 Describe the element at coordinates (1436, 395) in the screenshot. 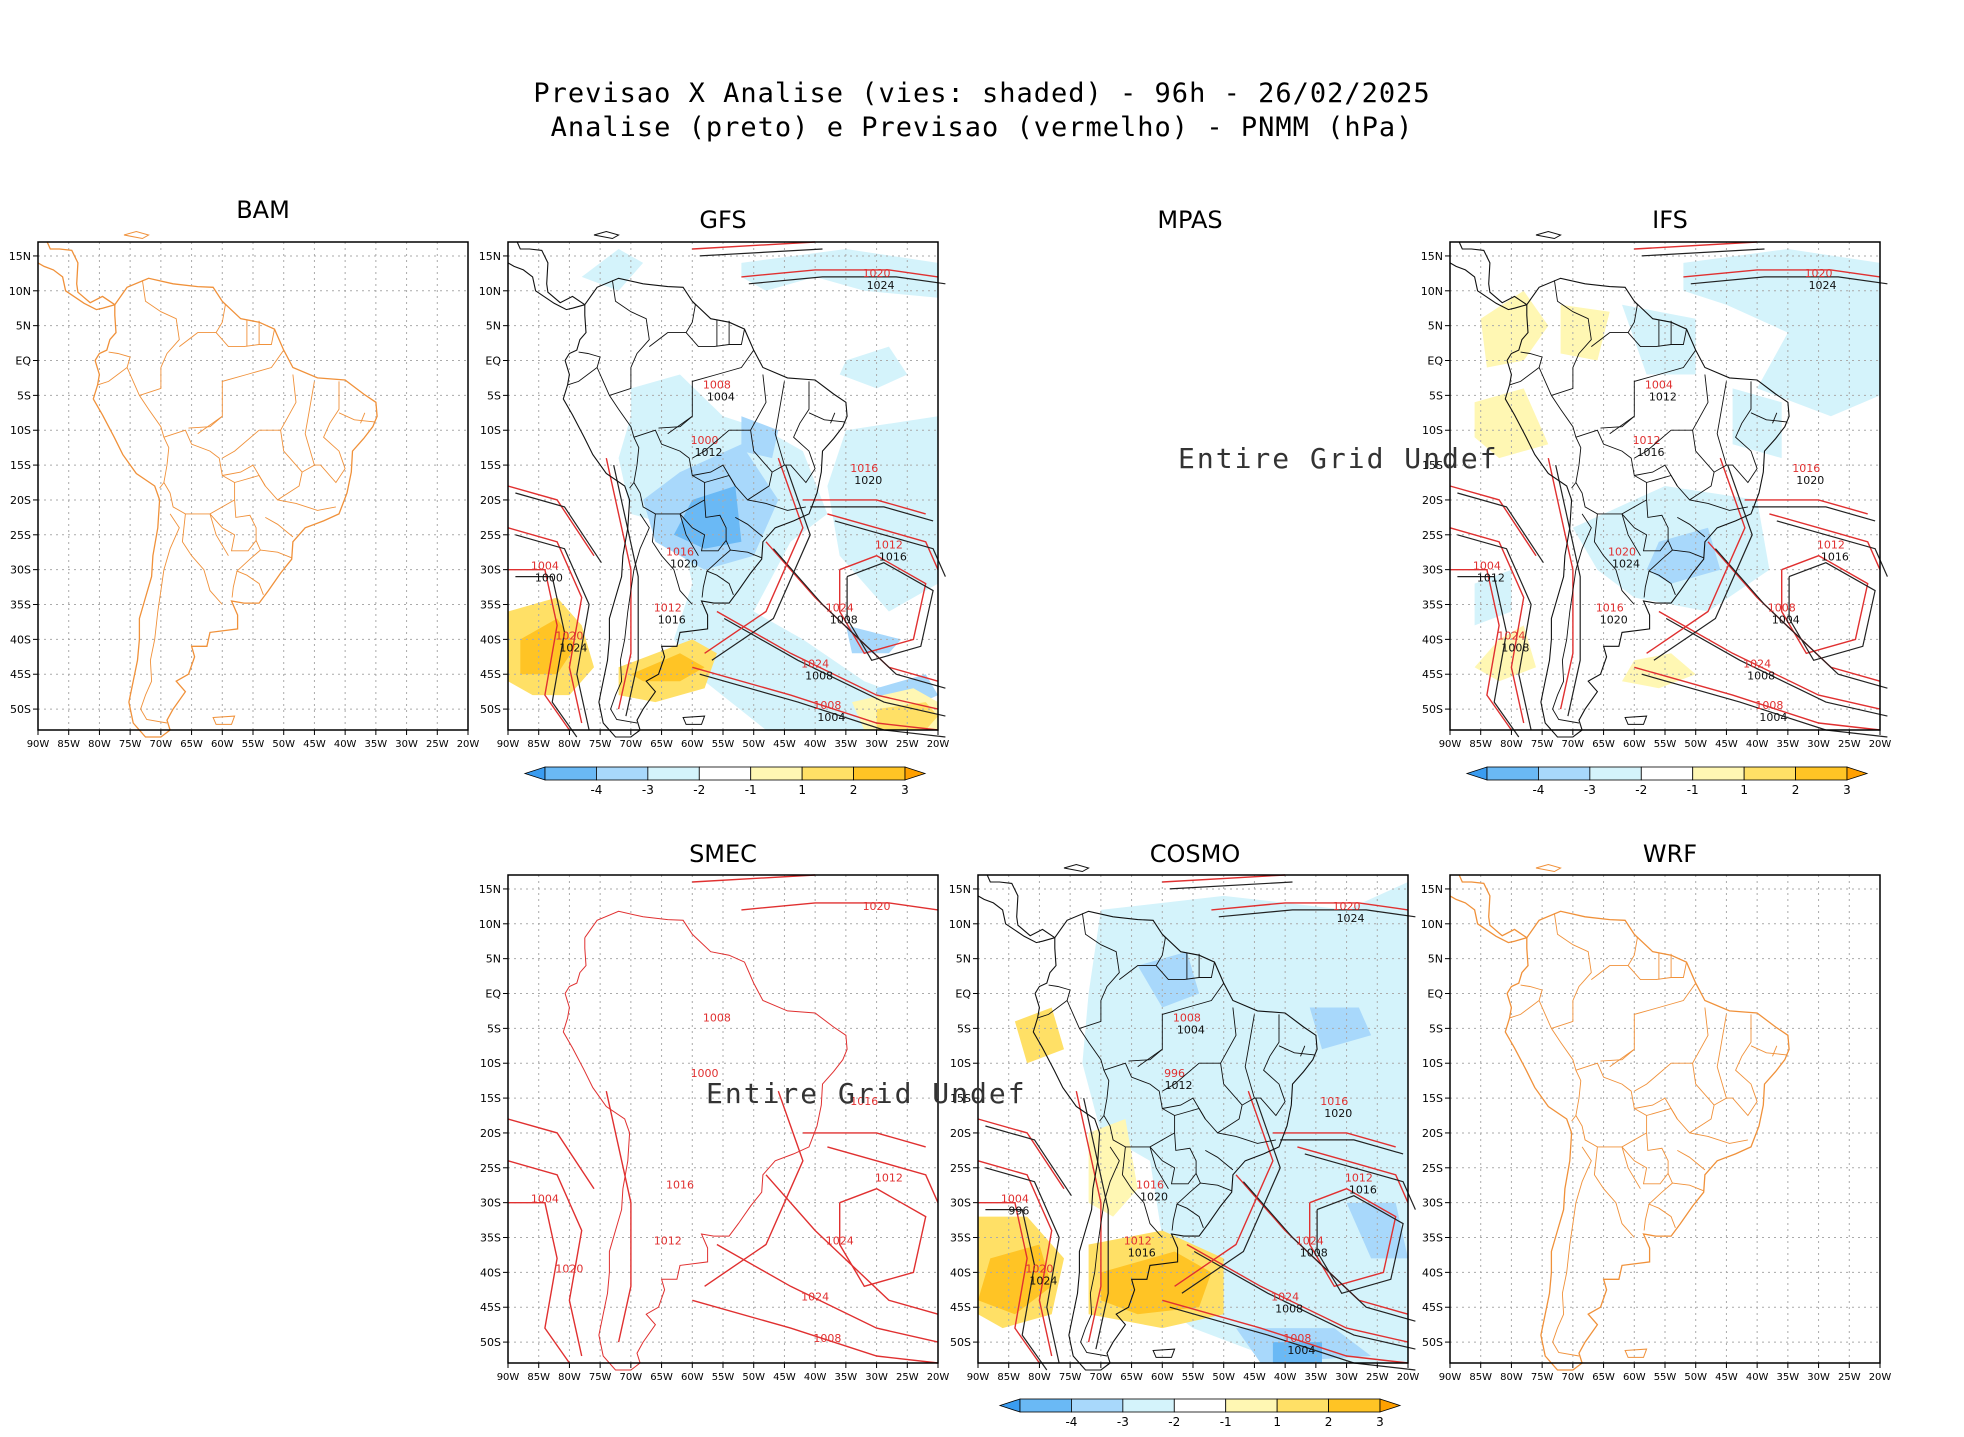

I see `lat-tick-label: 5S` at that location.